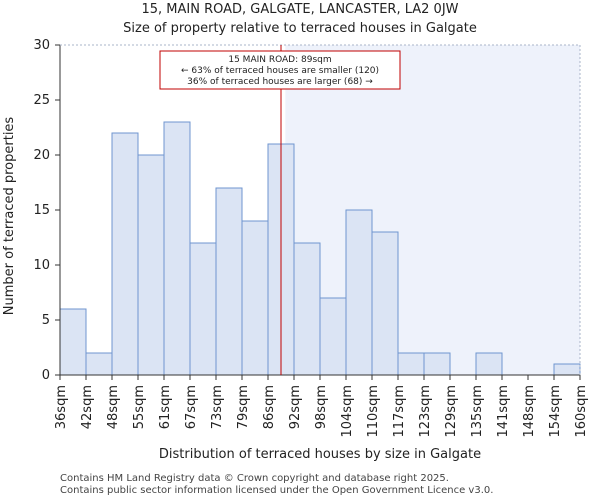 The image size is (600, 500). I want to click on bar-42sqm, so click(99, 364).